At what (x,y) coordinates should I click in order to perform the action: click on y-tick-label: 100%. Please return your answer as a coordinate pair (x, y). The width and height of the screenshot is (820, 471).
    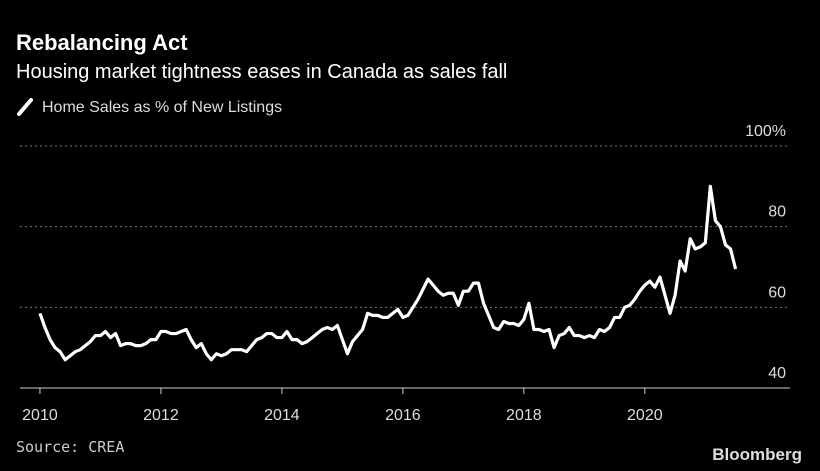
    Looking at the image, I should click on (765, 131).